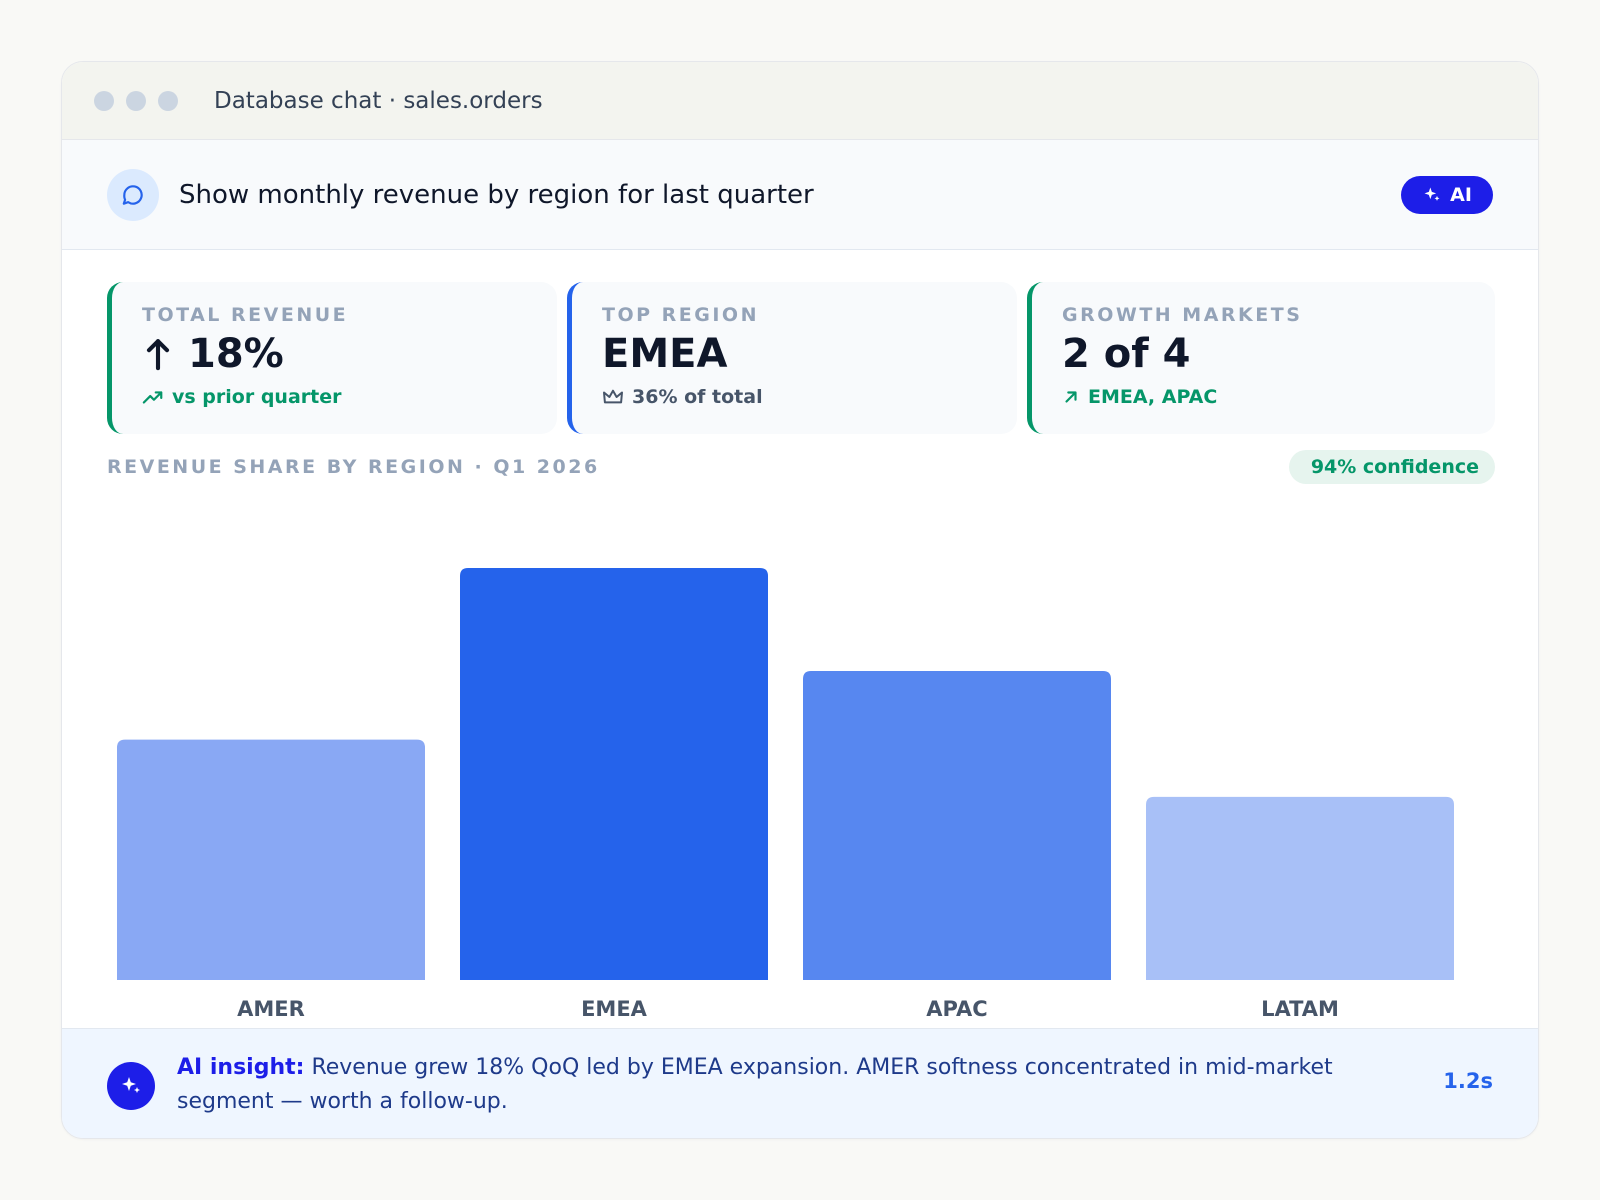  Describe the element at coordinates (1261, 358) in the screenshot. I see `growth-markets-card: GROWTH MARKETS 2 of 4 EMEA, APAC` at that location.